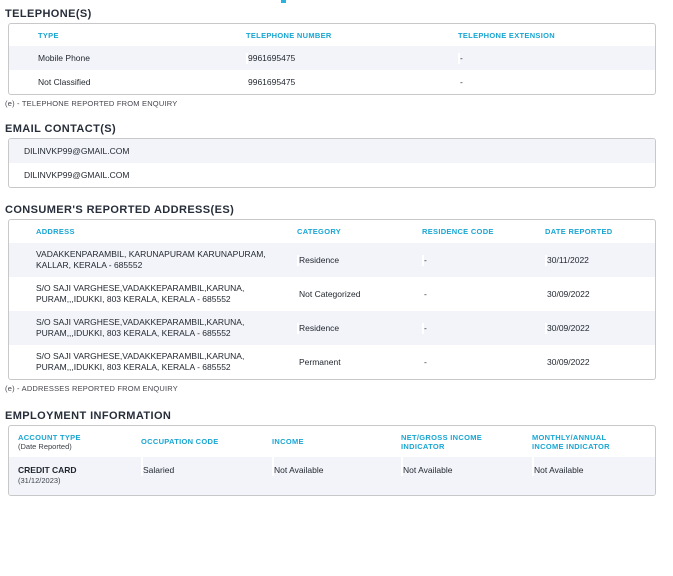  Describe the element at coordinates (48, 35) in the screenshot. I see `telephones-col-type: TYPE` at that location.